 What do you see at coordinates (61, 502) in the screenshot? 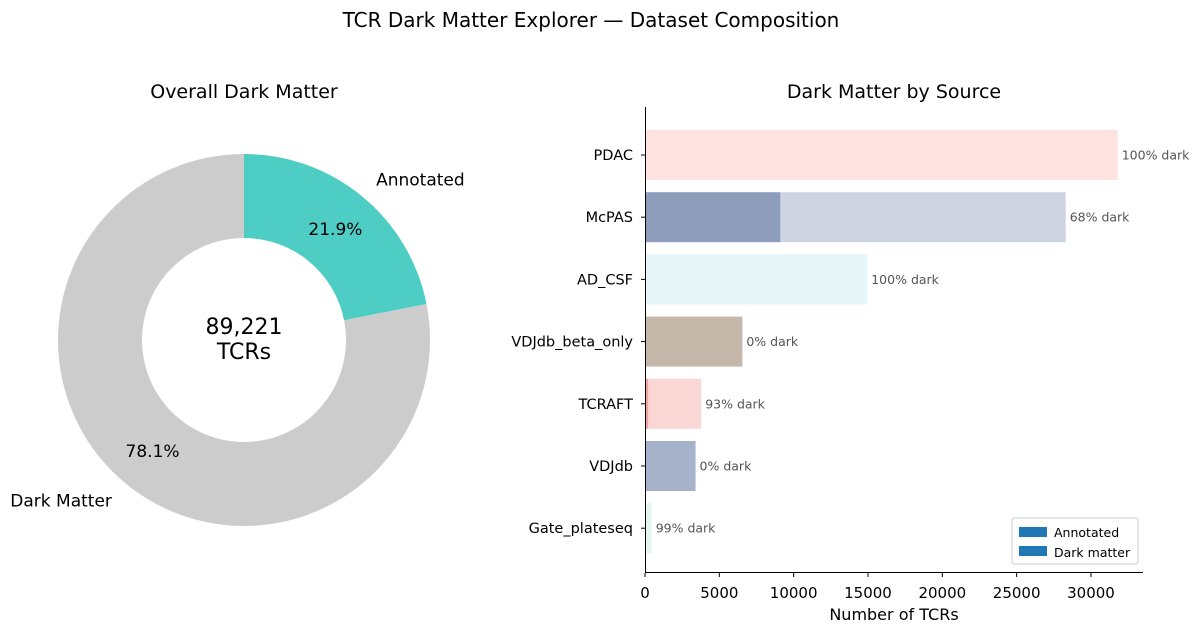
I see `donut-label-dark-matter: Dark Matter` at bounding box center [61, 502].